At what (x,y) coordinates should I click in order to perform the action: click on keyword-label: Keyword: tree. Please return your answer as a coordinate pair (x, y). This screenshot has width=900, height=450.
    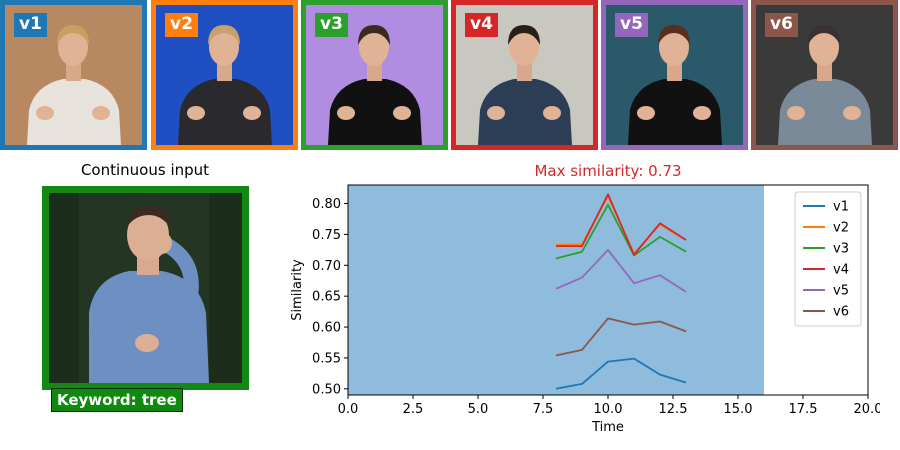
    Looking at the image, I should click on (117, 400).